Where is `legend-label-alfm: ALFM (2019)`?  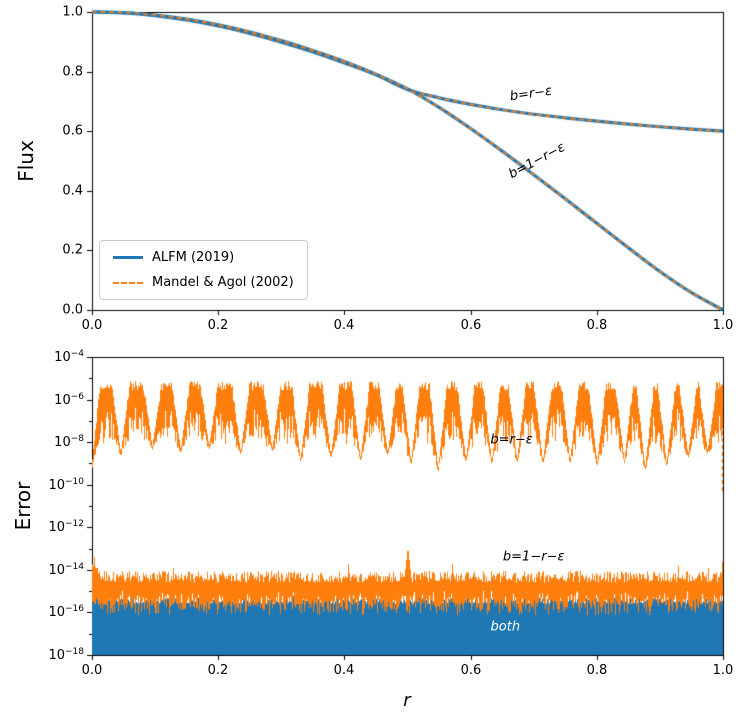
legend-label-alfm: ALFM (2019) is located at coordinates (193, 257).